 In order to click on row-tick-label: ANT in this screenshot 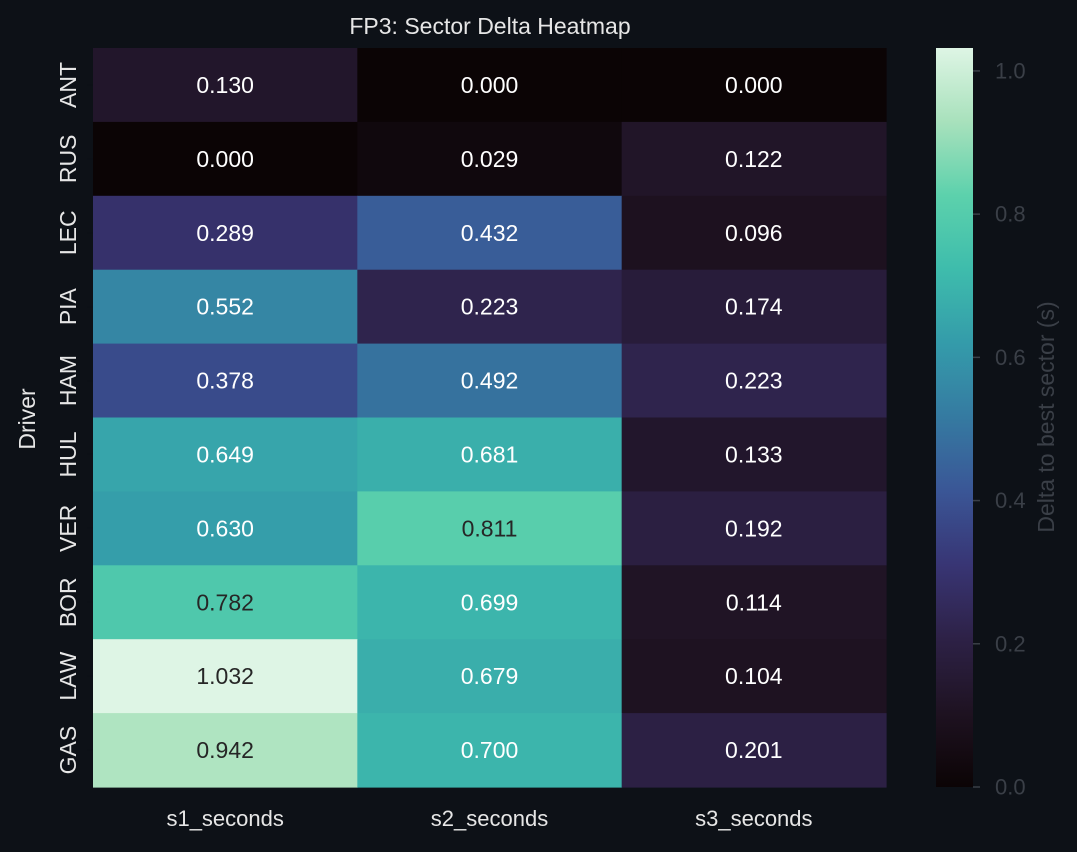, I will do `click(68, 85)`.